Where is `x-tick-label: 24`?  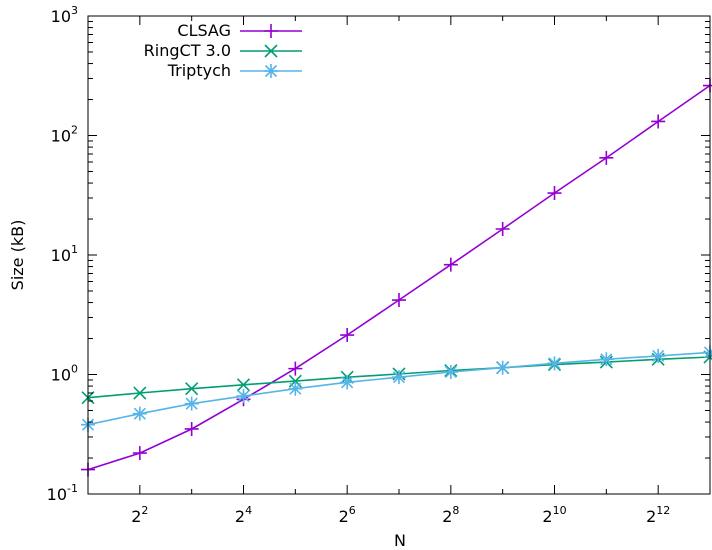
x-tick-label: 24 is located at coordinates (243, 515).